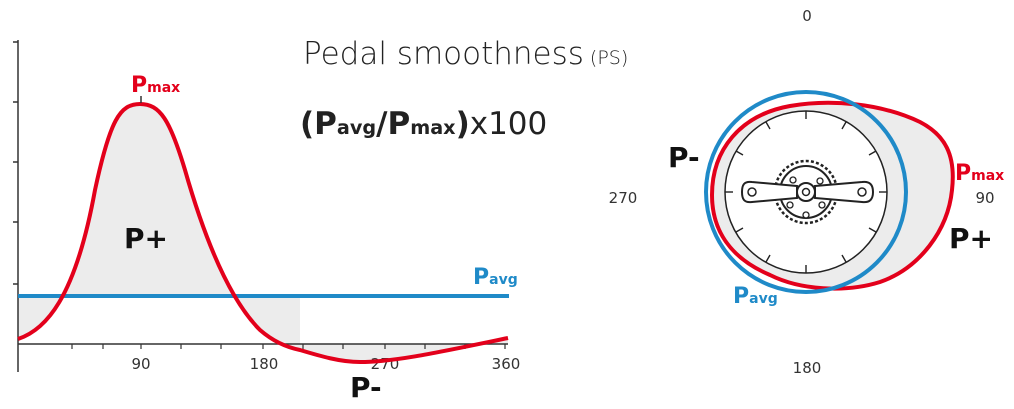 The width and height of the screenshot is (1014, 409). I want to click on x-tick-label-90: 90, so click(140, 364).